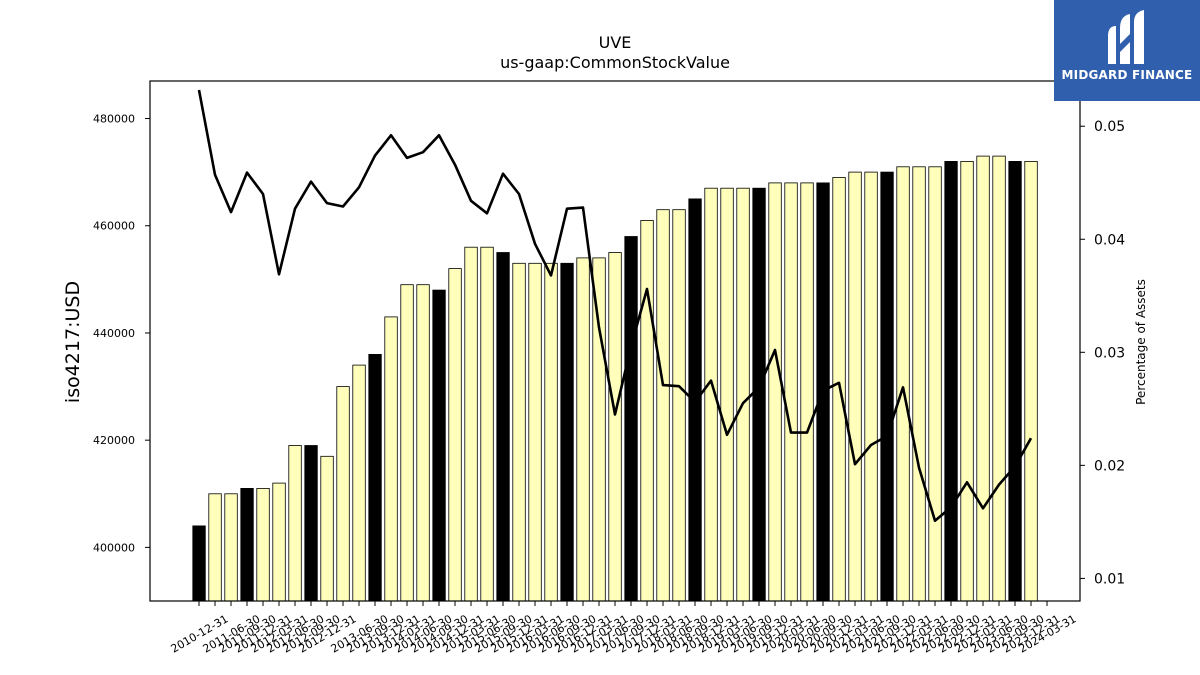 Image resolution: width=1200 pixels, height=675 pixels. I want to click on y-tick-label: 400000, so click(114, 547).